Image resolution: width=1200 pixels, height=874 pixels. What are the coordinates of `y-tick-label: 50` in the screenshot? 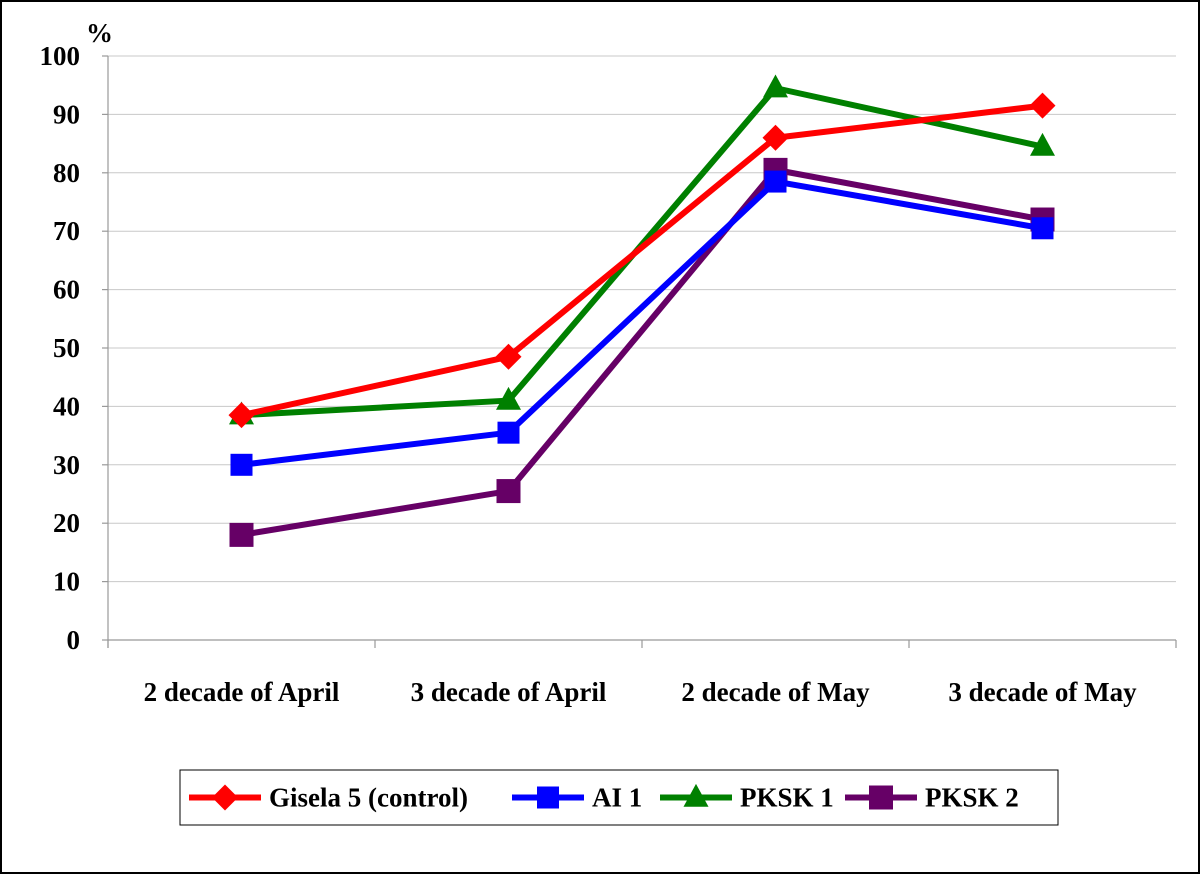 It's located at (66, 348).